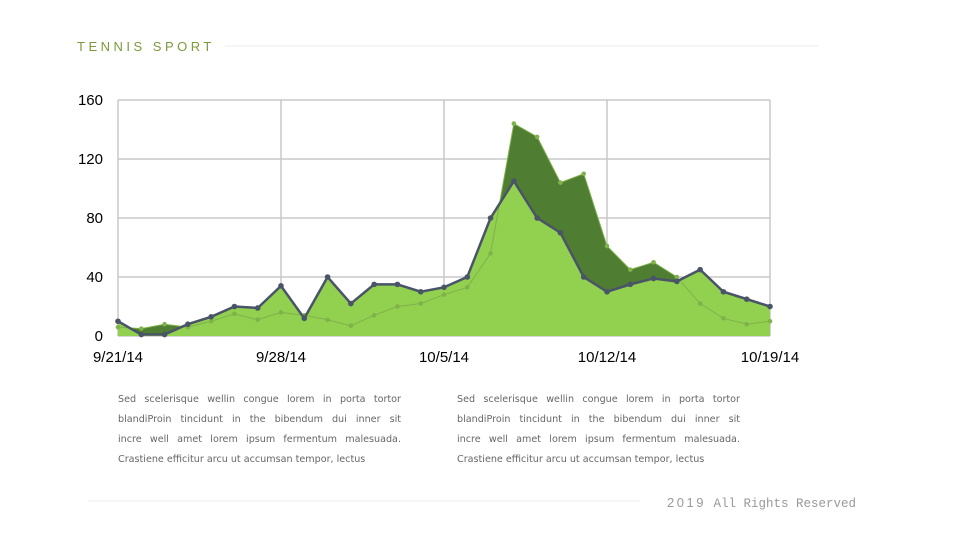 The height and width of the screenshot is (540, 960). I want to click on y-tick-label: 0, so click(99, 336).